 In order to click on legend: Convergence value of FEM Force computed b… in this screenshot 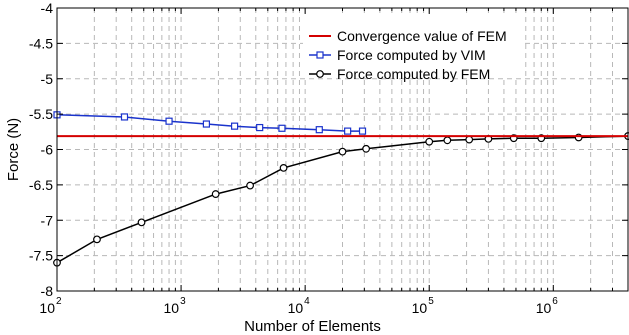, I will do `click(413, 49)`.